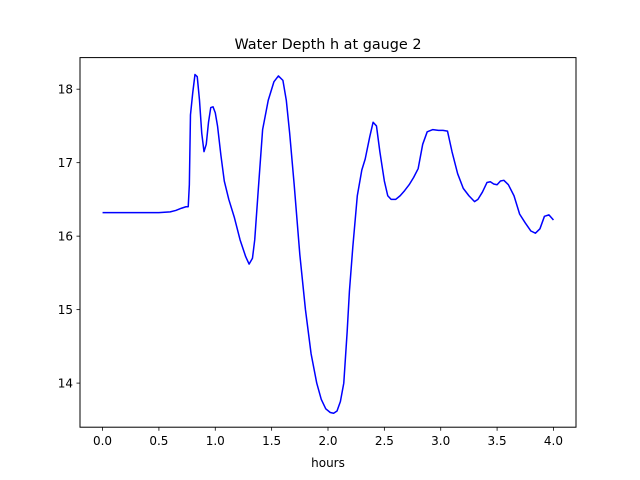 The height and width of the screenshot is (480, 640). Describe the element at coordinates (553, 441) in the screenshot. I see `x-tick-label: 4.0` at that location.